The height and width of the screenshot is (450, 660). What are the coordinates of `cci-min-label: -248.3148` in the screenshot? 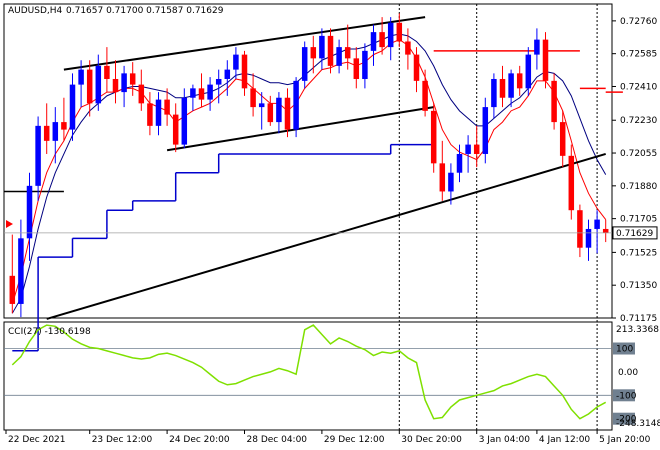 It's located at (638, 424).